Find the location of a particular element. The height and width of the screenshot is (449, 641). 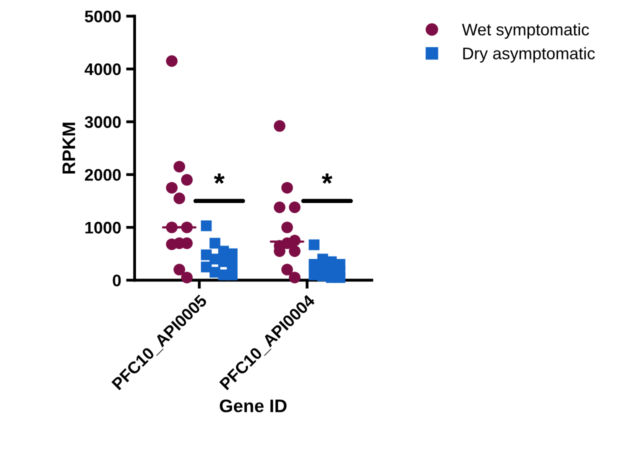

y-tick-label: 3000 is located at coordinates (102, 122).